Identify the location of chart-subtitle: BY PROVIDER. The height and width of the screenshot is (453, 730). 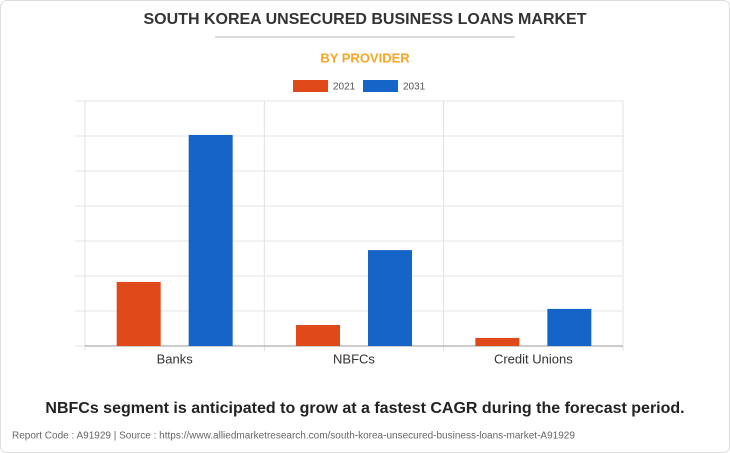
(365, 57).